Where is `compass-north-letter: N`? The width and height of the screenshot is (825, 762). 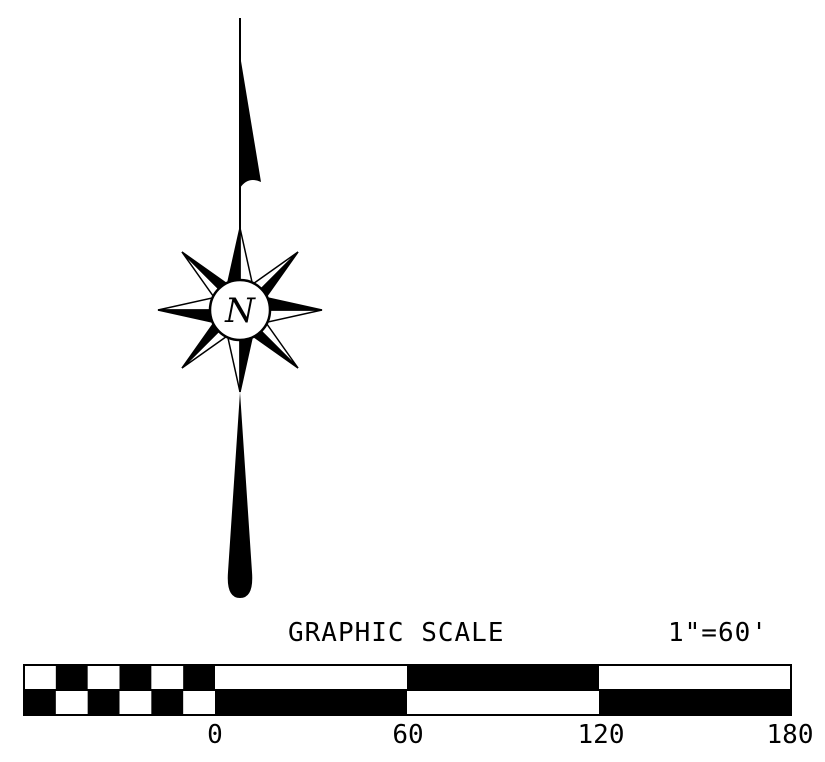
compass-north-letter: N is located at coordinates (240, 311).